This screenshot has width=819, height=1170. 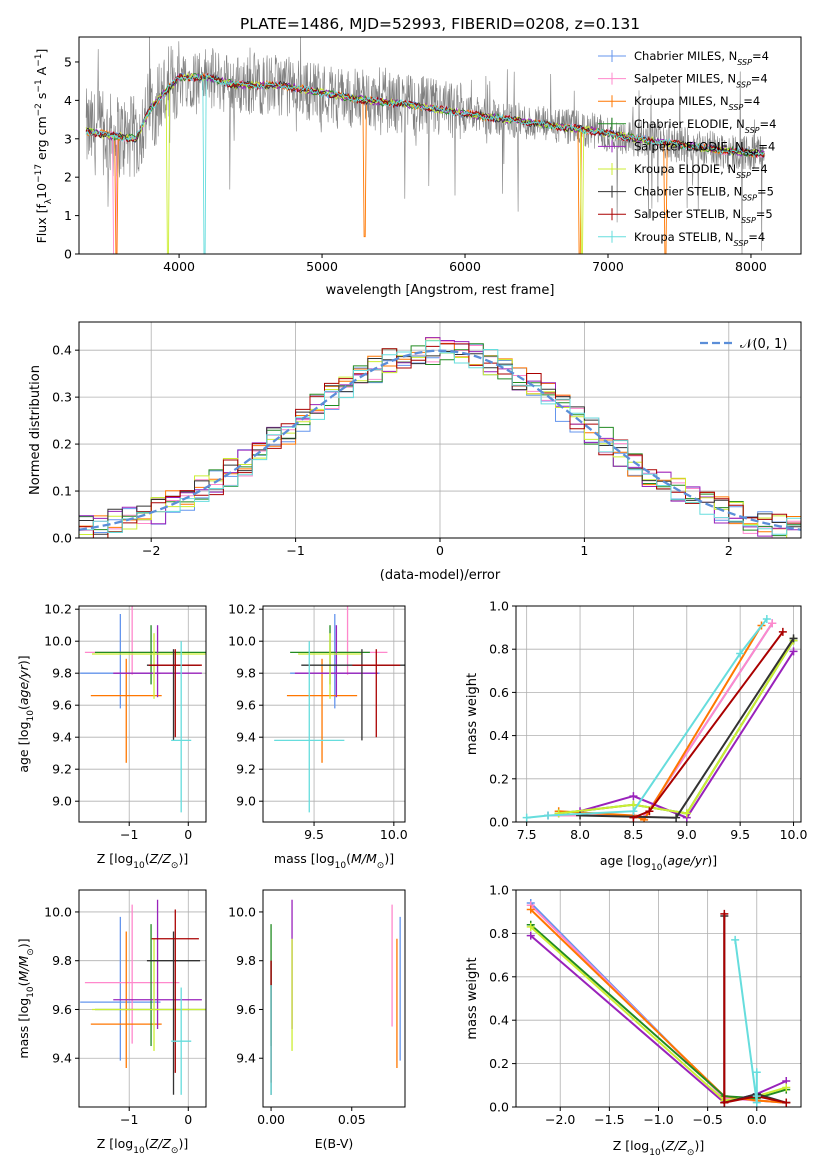 I want to click on x-axis-label: E(B-V), so click(x=334, y=1143).